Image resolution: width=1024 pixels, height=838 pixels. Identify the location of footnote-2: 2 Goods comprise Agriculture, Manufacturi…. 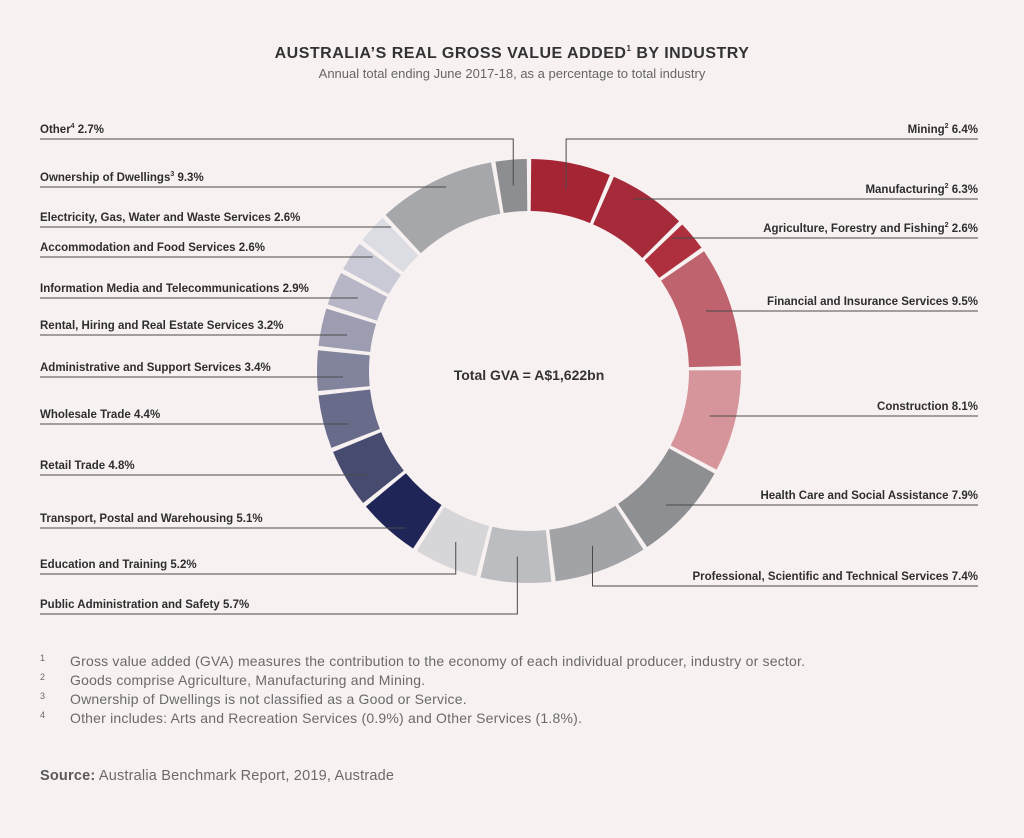
(510, 680).